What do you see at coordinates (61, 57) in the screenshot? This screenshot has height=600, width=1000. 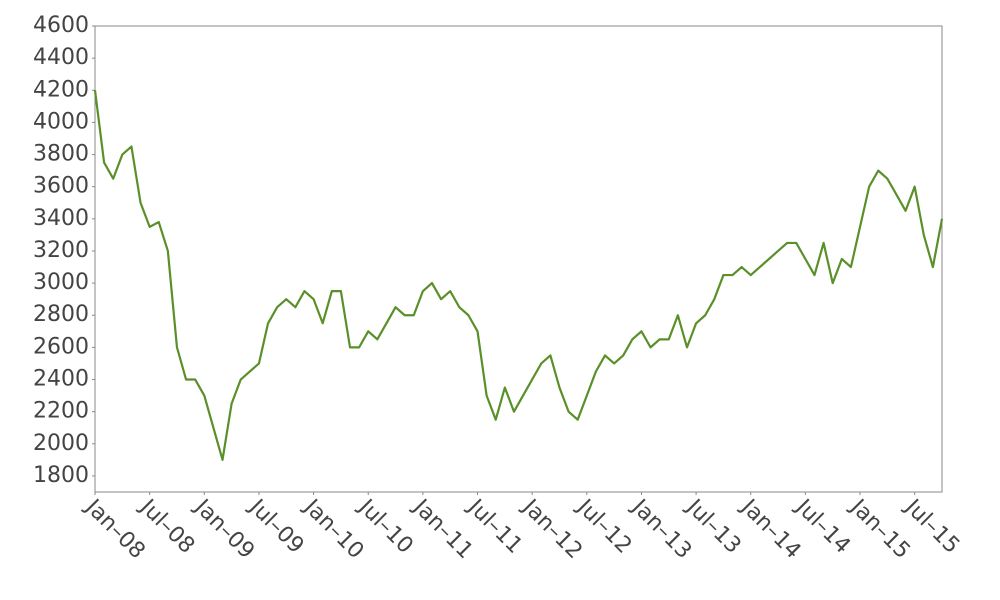 I see `y-tick-label: 4400` at bounding box center [61, 57].